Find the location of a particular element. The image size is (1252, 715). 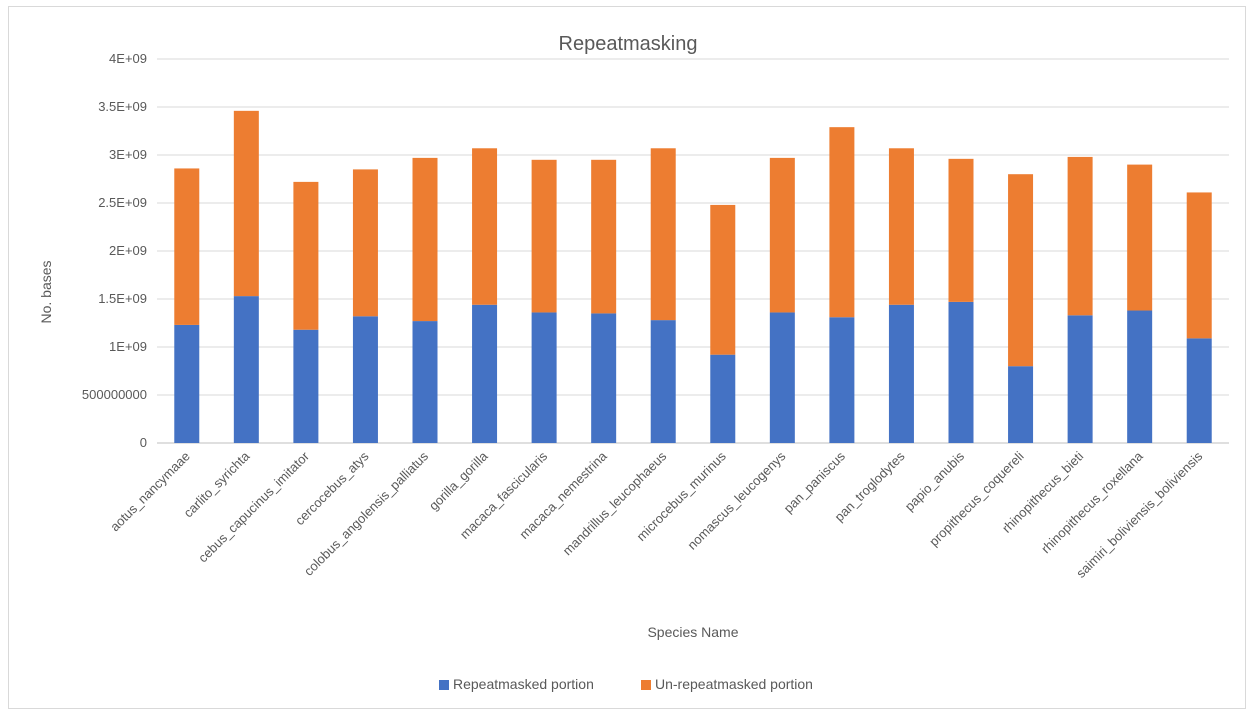

x-tick-label: nomascus_leucogenys is located at coordinates (736, 500).